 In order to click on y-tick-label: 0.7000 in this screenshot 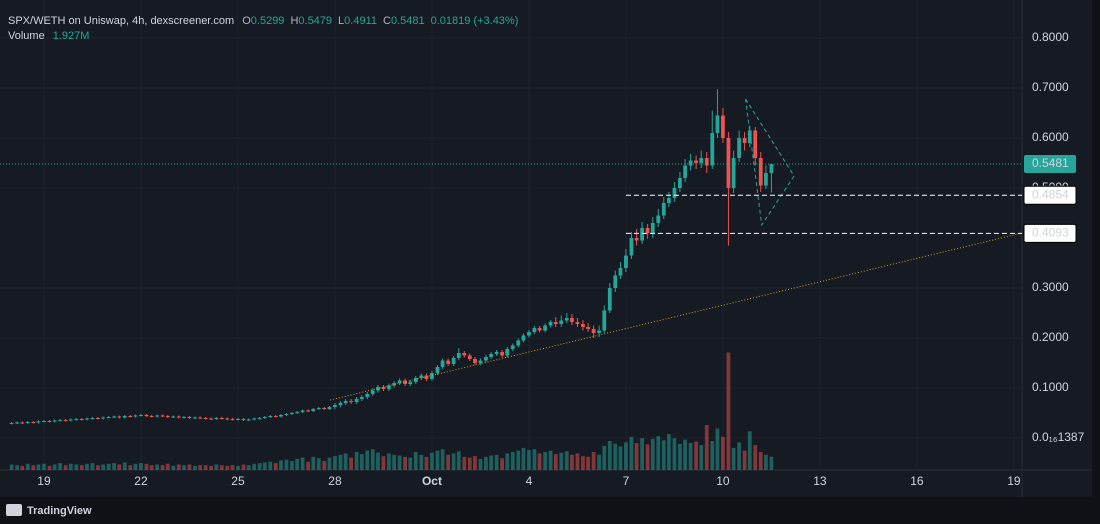, I will do `click(1050, 87)`.